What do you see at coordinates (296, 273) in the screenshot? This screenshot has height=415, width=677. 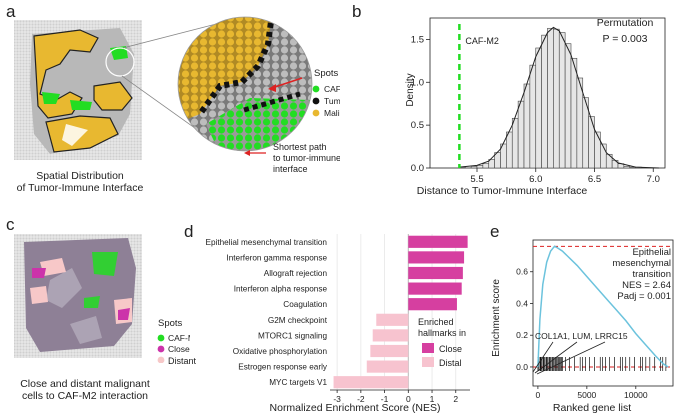 I see `category-label: Allograft rejection` at bounding box center [296, 273].